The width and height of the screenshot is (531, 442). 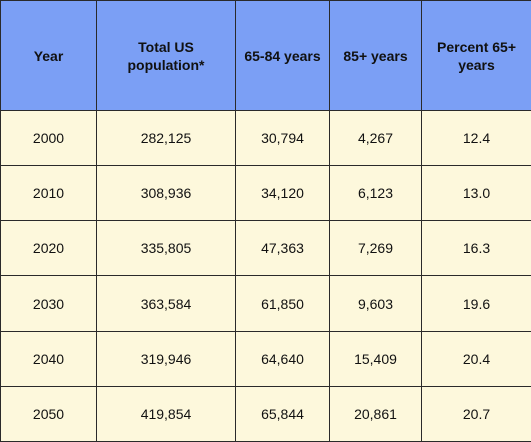 I want to click on table-row: 2050 419,854 65,844 20,861 20.7, so click(x=265, y=413).